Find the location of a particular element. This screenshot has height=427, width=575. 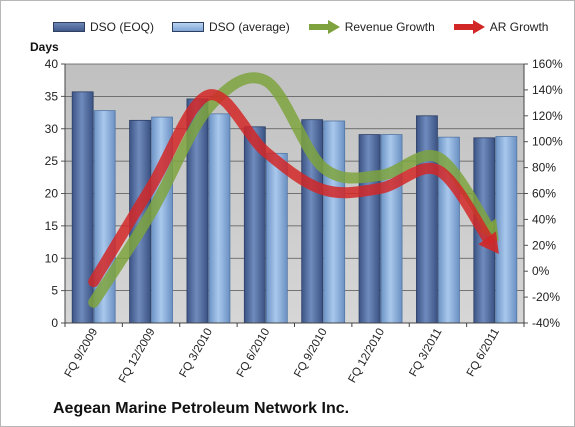

x-tick-label: FQ 3/2011 is located at coordinates (425, 353).